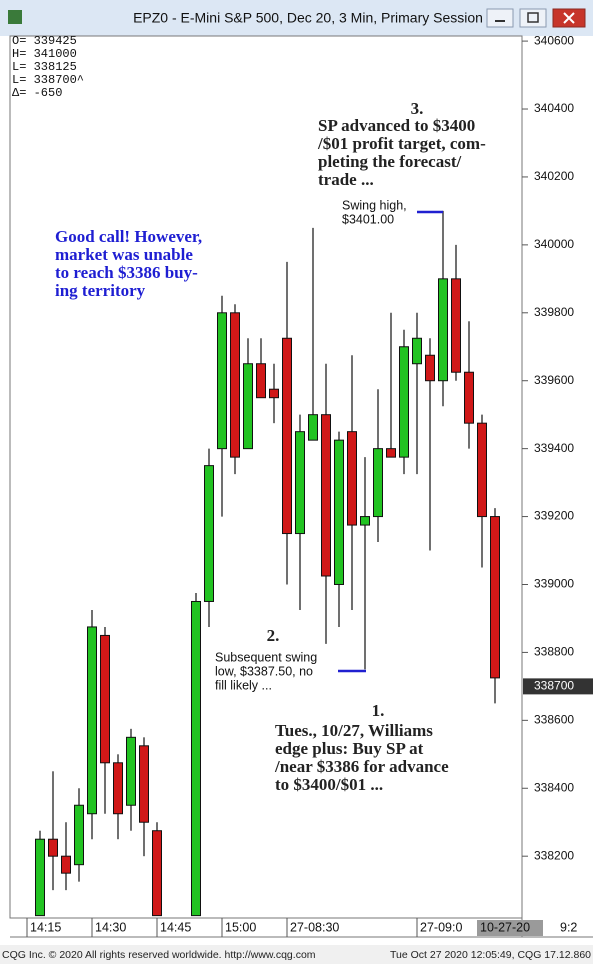 The image size is (593, 964). Describe the element at coordinates (175, 927) in the screenshot. I see `x-tick-label: 14:45` at that location.